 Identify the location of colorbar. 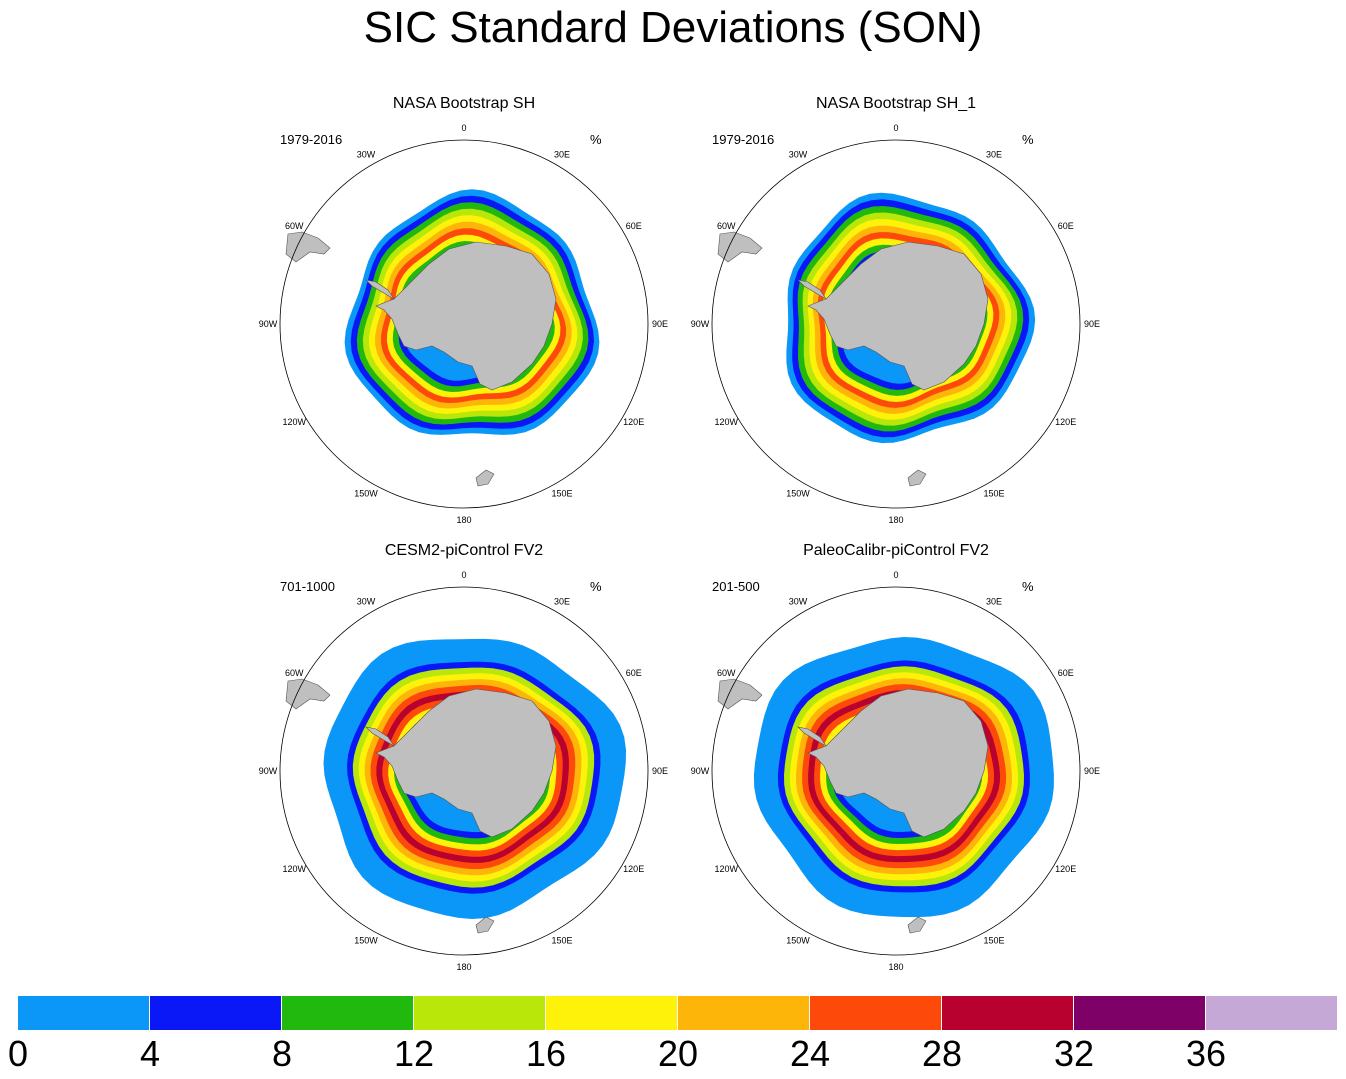
(678, 1013).